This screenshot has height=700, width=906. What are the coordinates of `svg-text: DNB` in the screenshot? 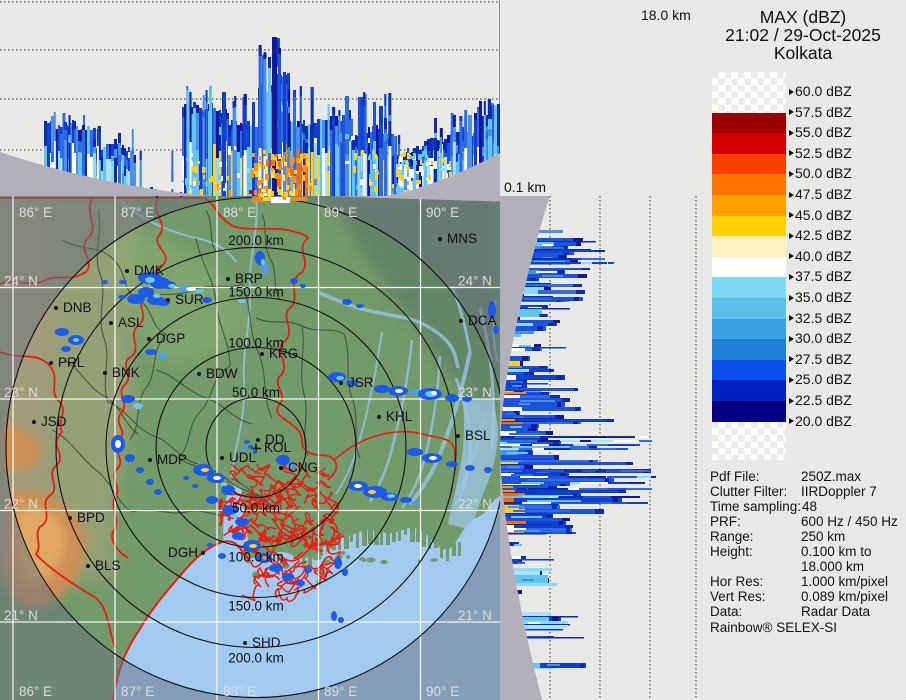 It's located at (77, 307).